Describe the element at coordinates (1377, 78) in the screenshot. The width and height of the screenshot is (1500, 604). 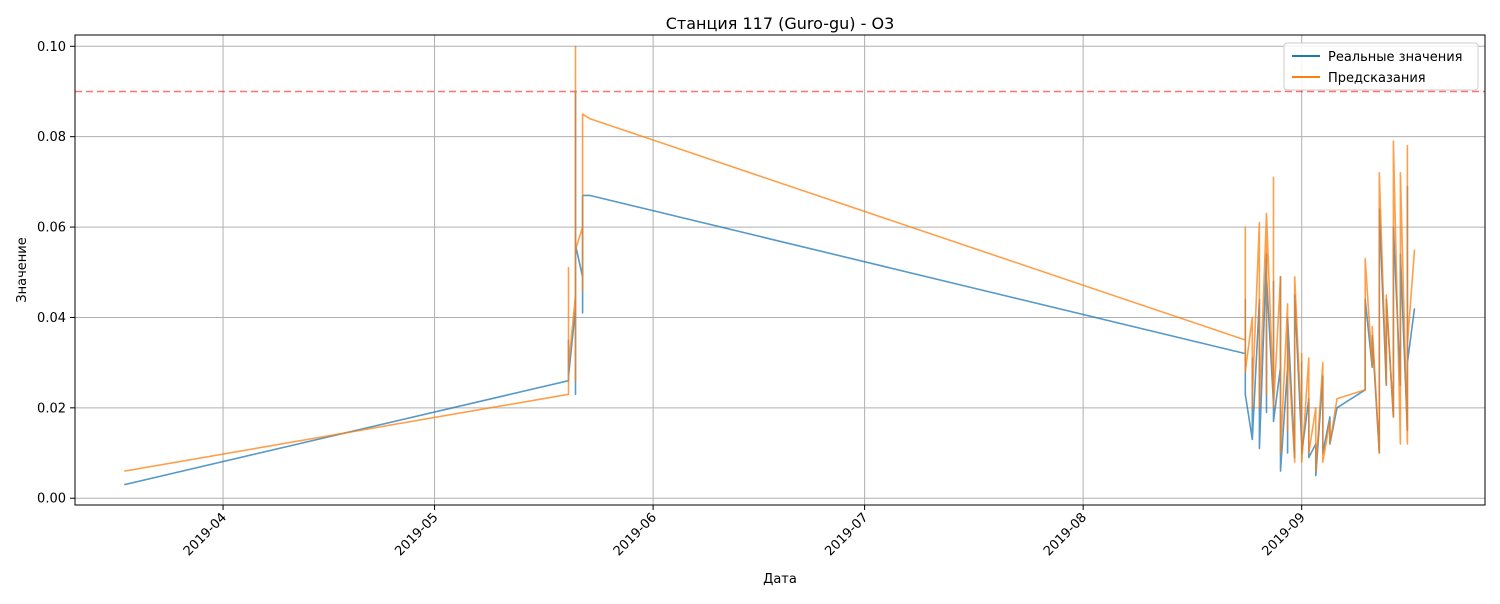
I see `legend-label-predicted: Предсказания` at that location.